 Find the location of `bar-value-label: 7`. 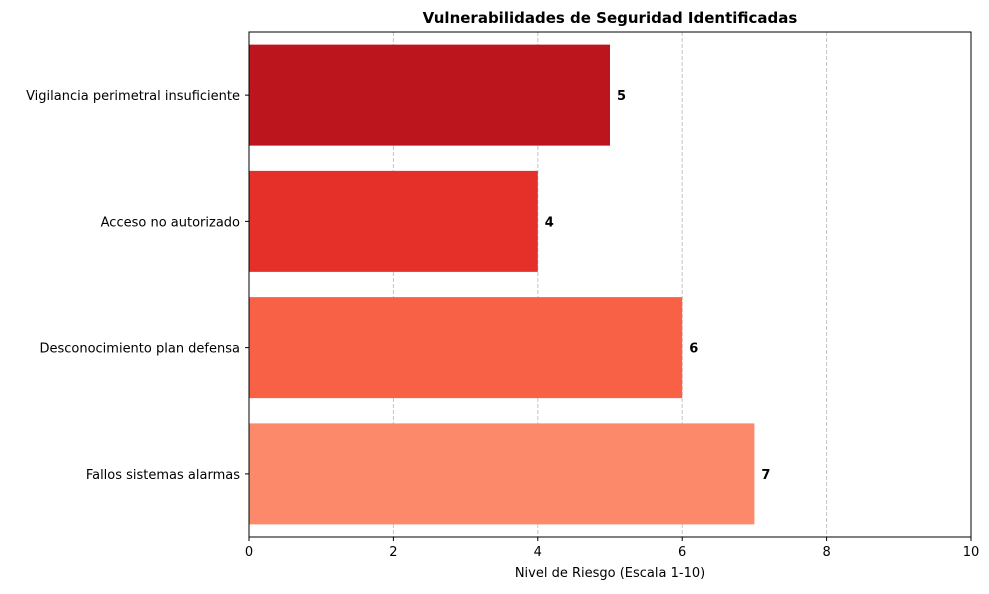

bar-value-label: 7 is located at coordinates (765, 475).